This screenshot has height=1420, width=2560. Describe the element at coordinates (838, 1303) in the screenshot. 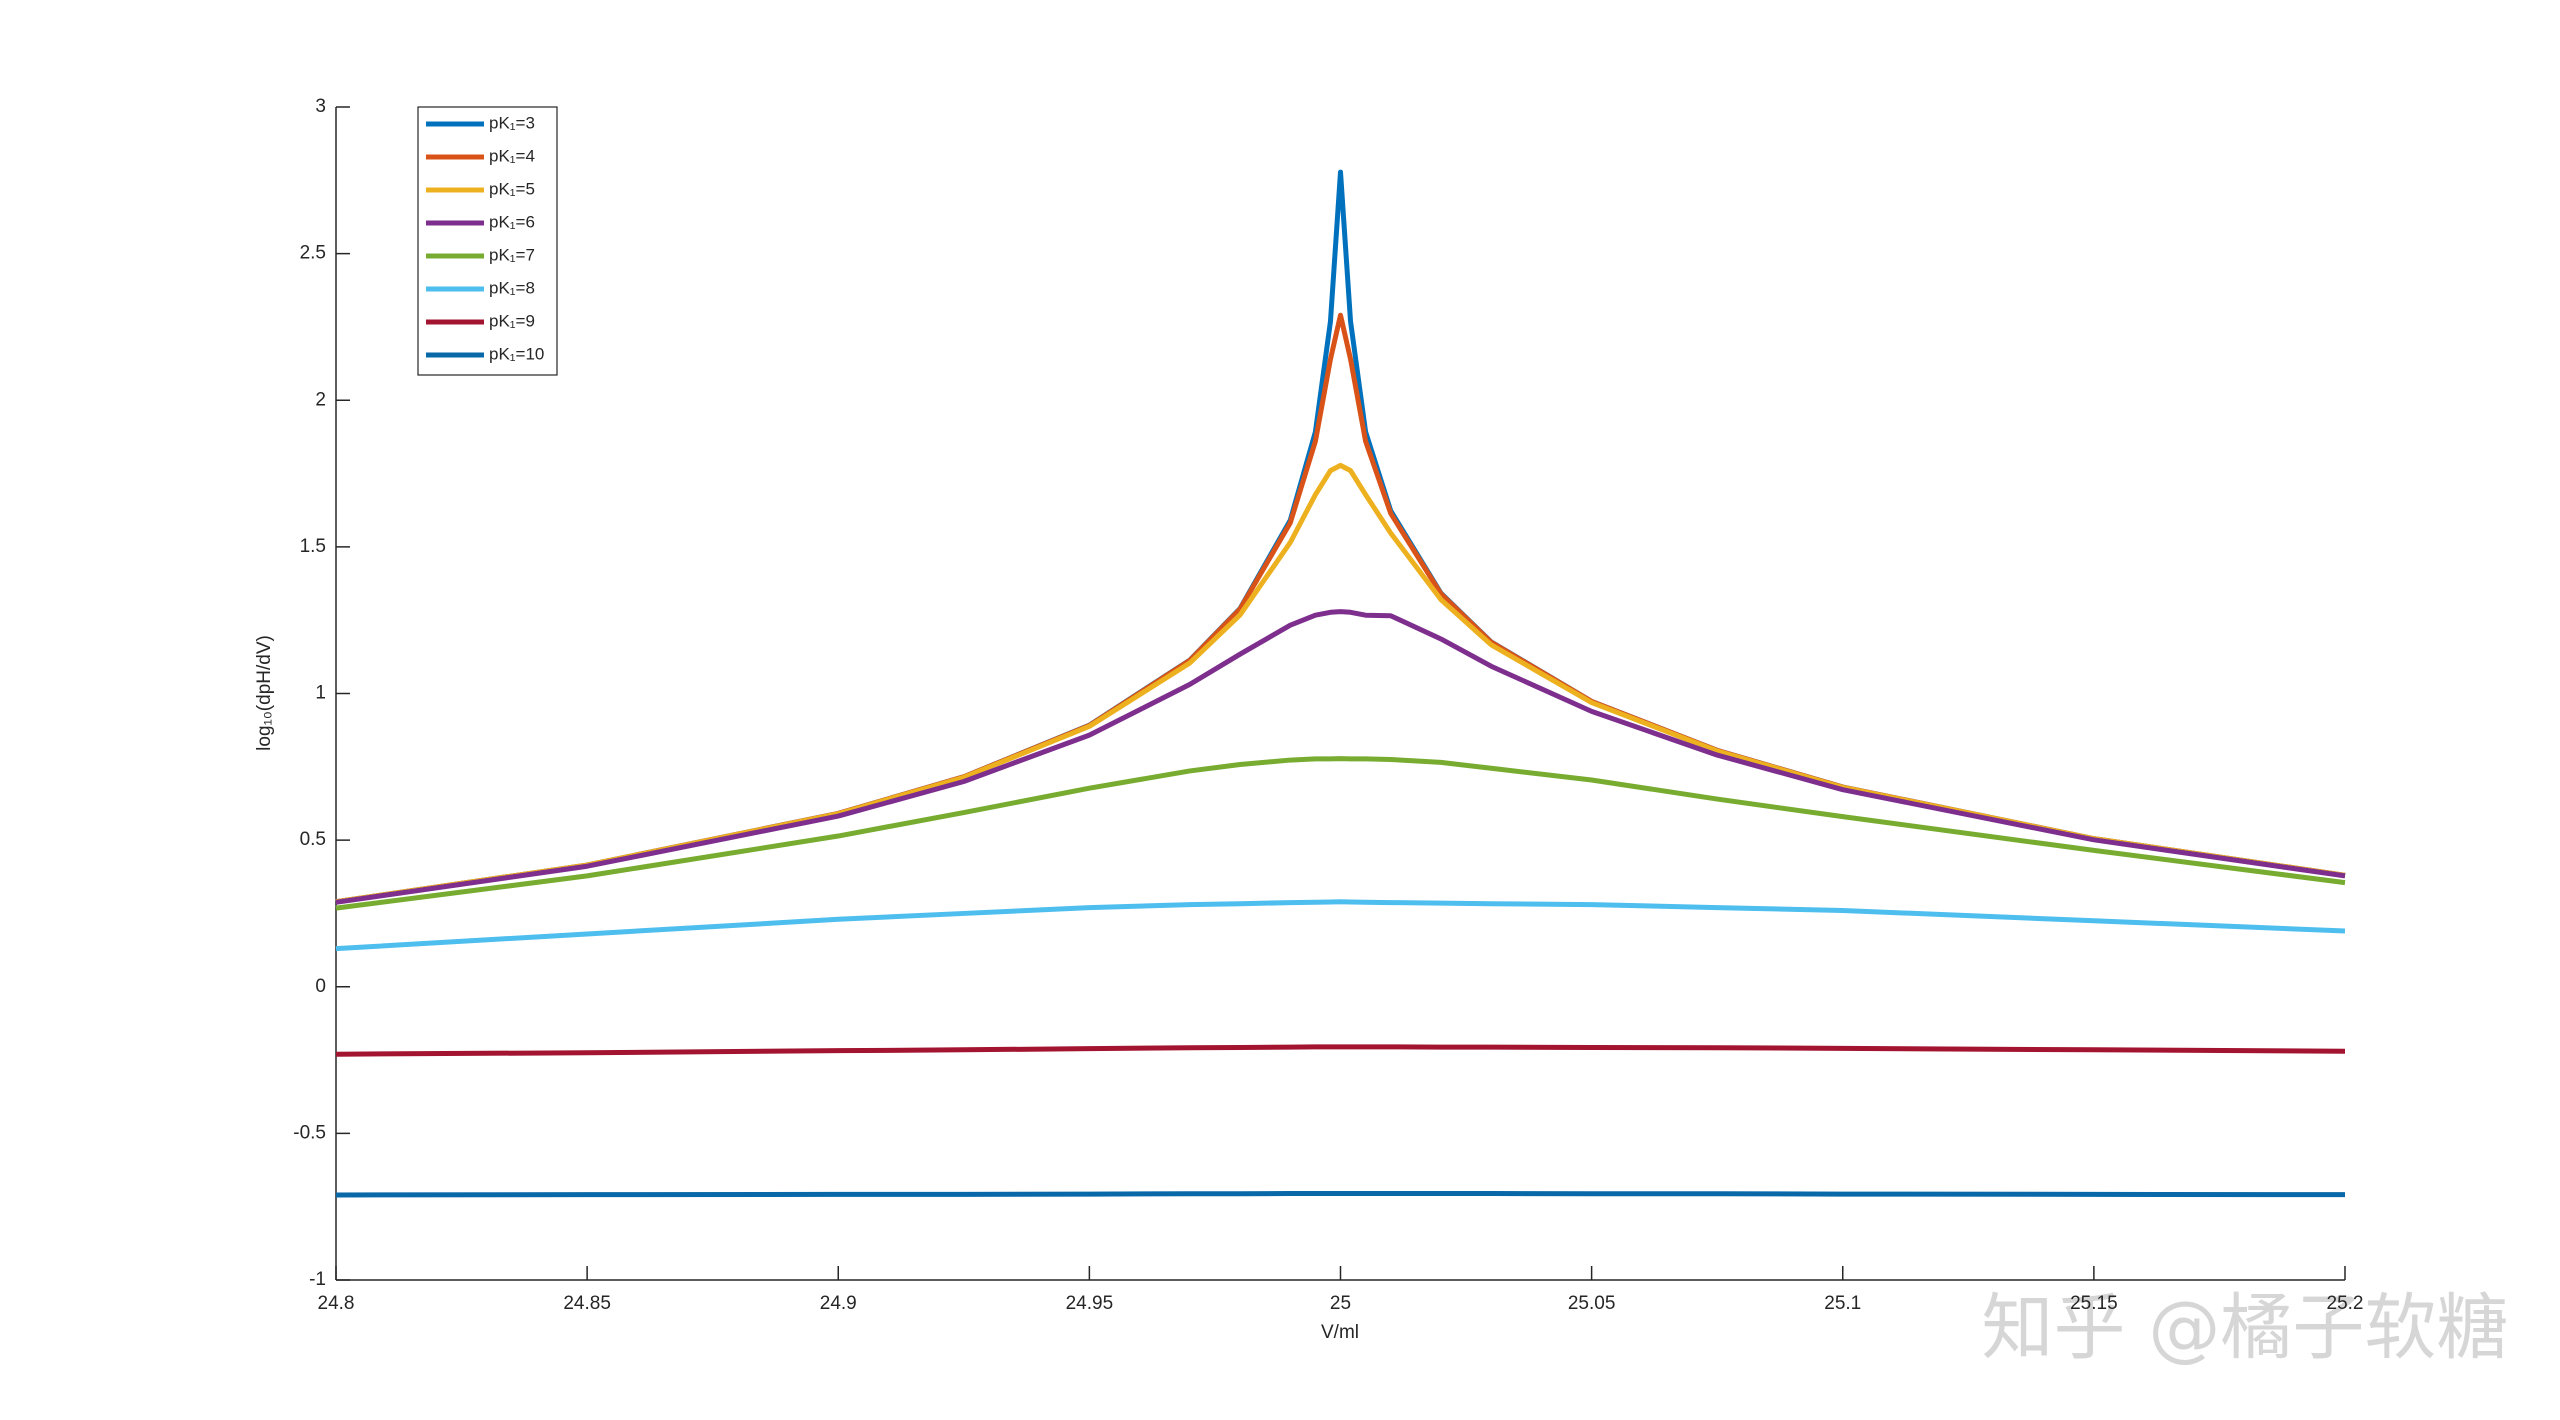

I see `x-tick-label: 24.9` at that location.